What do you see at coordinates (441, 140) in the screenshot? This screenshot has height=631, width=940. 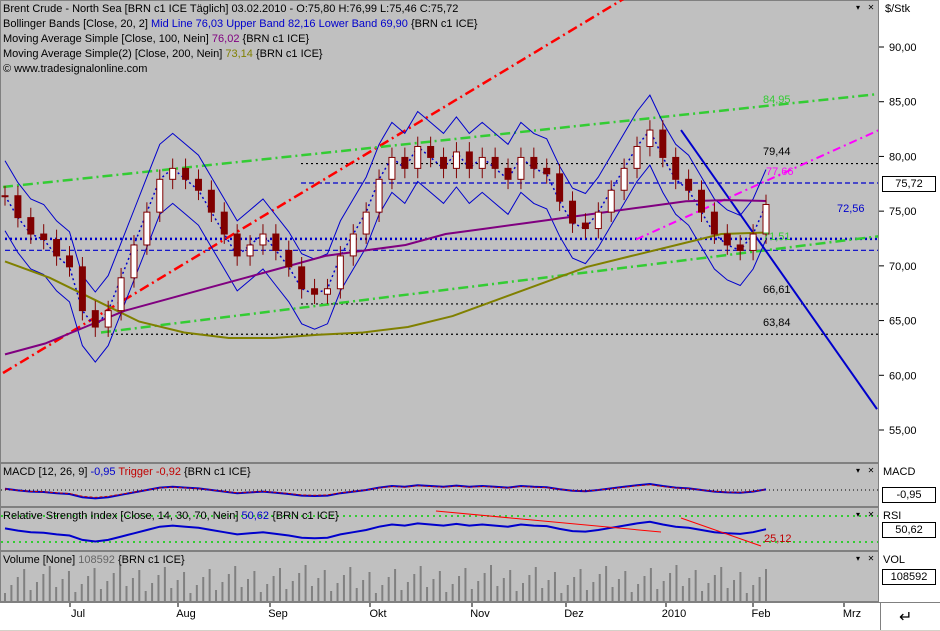 I see `green-upper-trendline` at bounding box center [441, 140].